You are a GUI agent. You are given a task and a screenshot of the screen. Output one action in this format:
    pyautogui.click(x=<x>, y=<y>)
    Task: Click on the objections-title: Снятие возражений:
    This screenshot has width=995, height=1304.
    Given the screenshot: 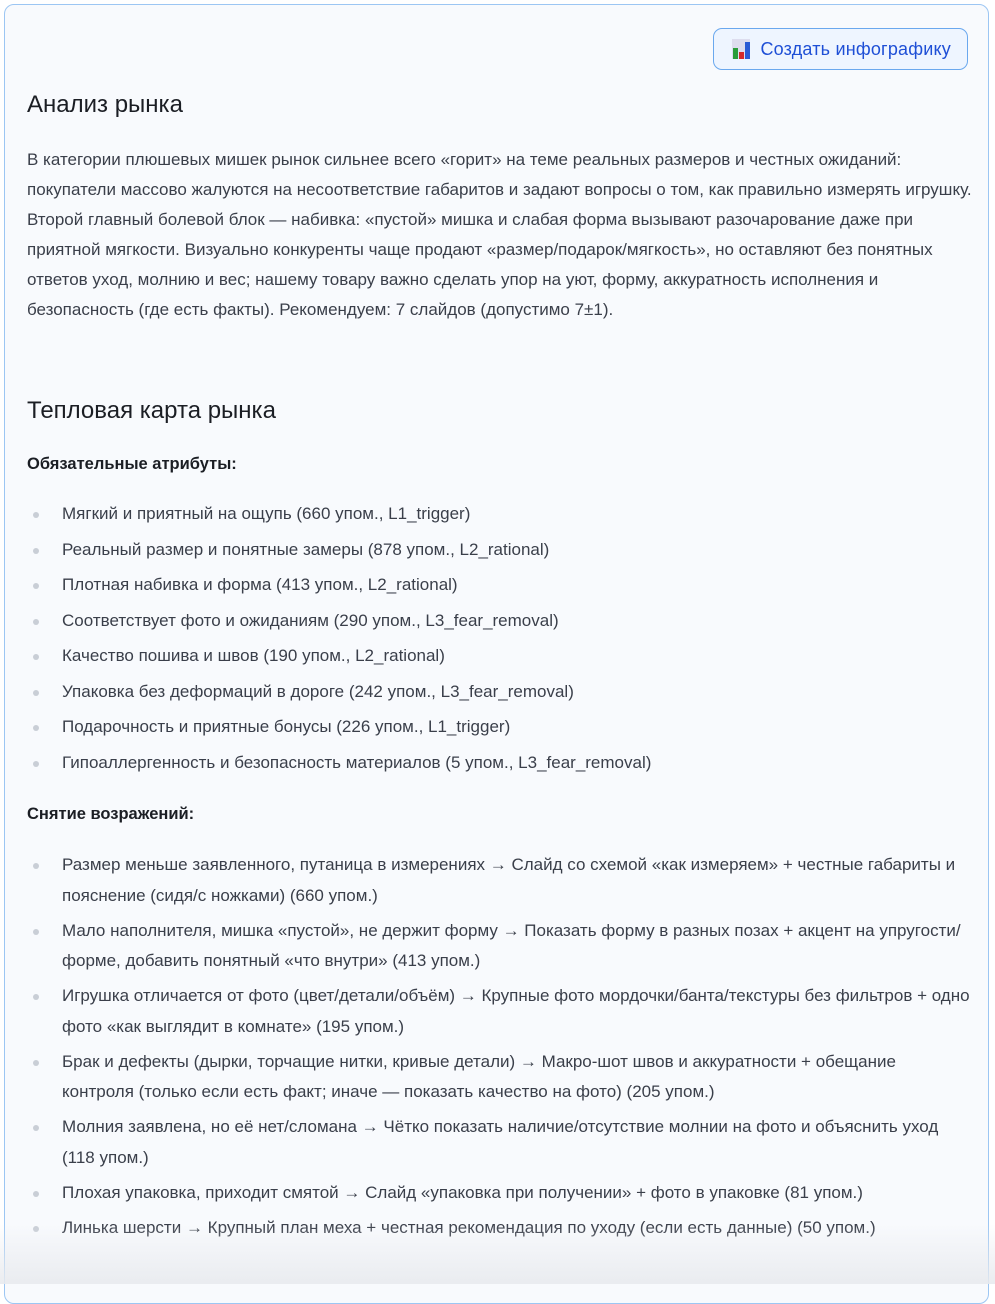 What is the action you would take?
    pyautogui.click(x=110, y=814)
    